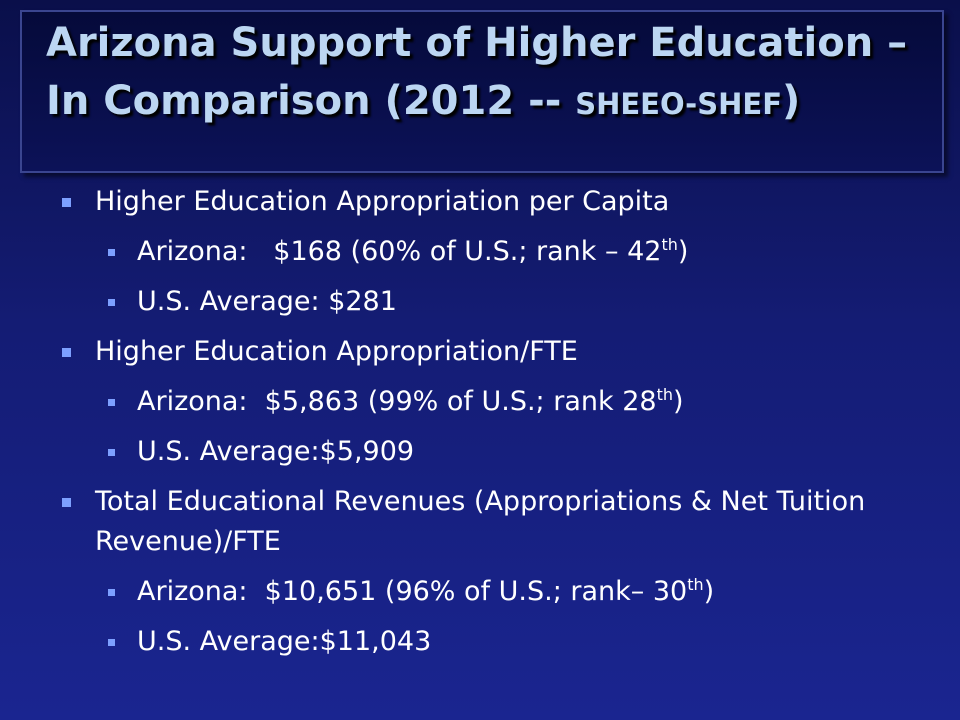  Describe the element at coordinates (399, 251) in the screenshot. I see `sub-bullet-text: Arizona: $168 (60% of U.S.; rank – 42` at that location.